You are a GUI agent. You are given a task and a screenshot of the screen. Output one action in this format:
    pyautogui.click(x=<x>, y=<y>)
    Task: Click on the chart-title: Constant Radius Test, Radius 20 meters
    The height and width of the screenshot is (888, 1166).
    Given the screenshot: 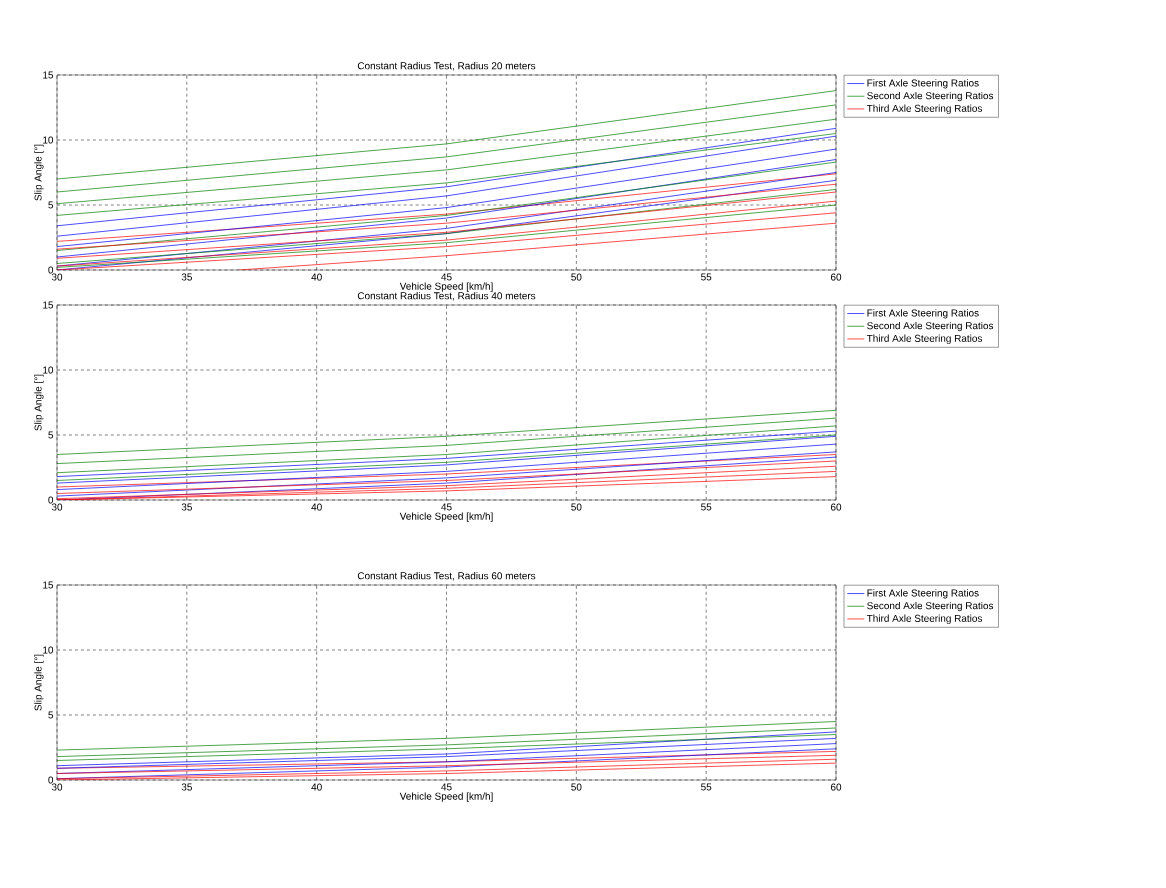 What is the action you would take?
    pyautogui.click(x=446, y=66)
    